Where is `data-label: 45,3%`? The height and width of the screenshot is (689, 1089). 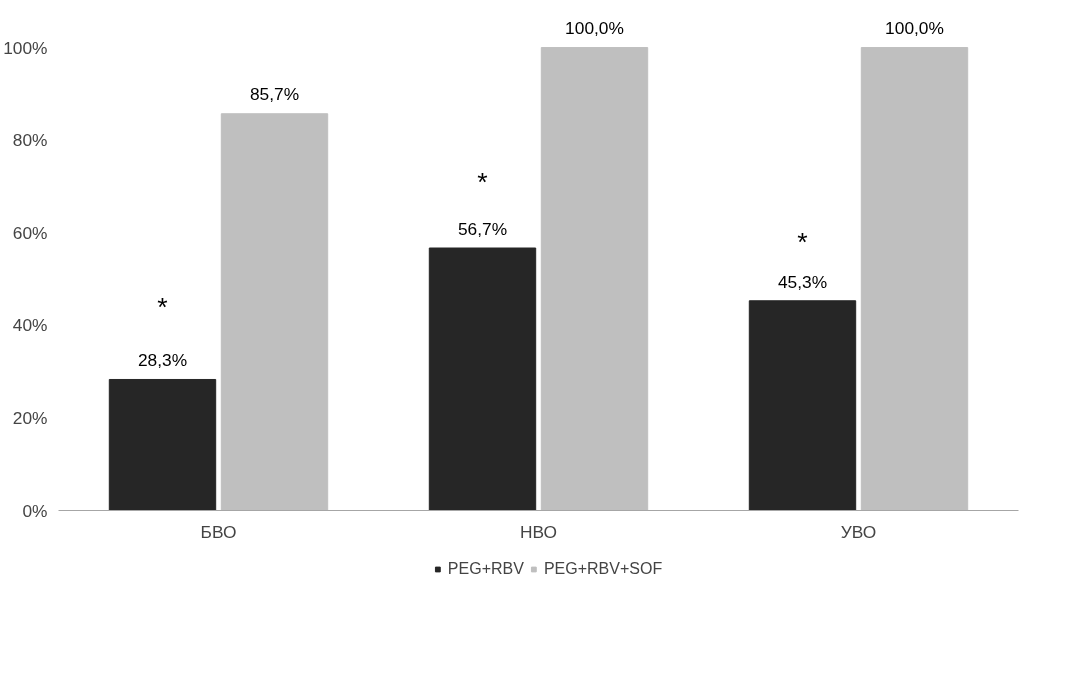 data-label: 45,3% is located at coordinates (802, 281).